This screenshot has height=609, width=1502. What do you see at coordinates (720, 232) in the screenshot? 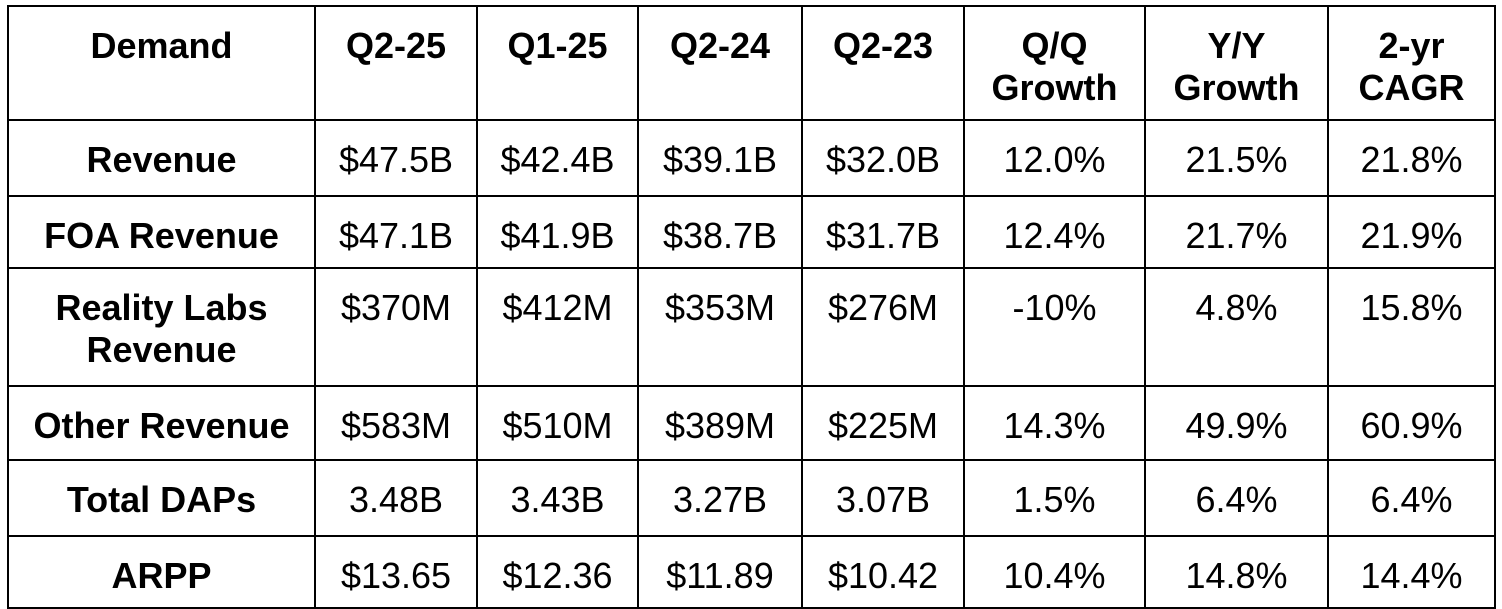
I see `table-cell: $38.7B` at bounding box center [720, 232].